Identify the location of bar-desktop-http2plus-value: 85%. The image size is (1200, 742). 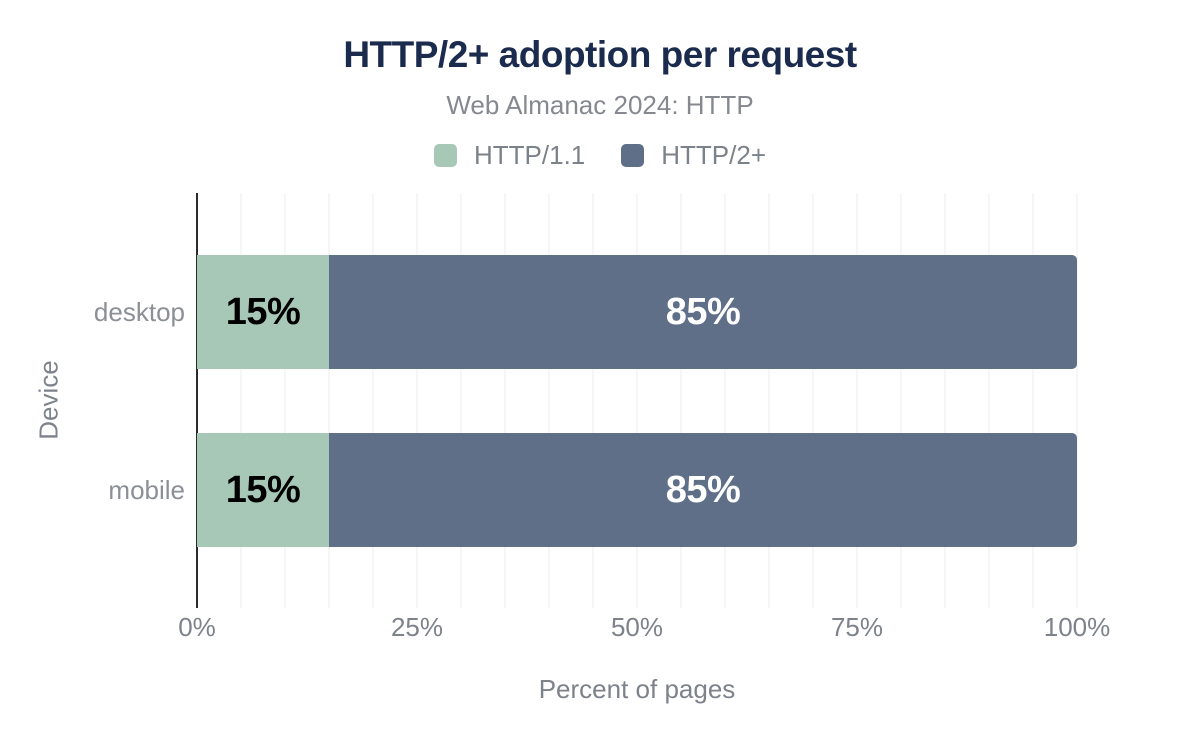
(703, 311).